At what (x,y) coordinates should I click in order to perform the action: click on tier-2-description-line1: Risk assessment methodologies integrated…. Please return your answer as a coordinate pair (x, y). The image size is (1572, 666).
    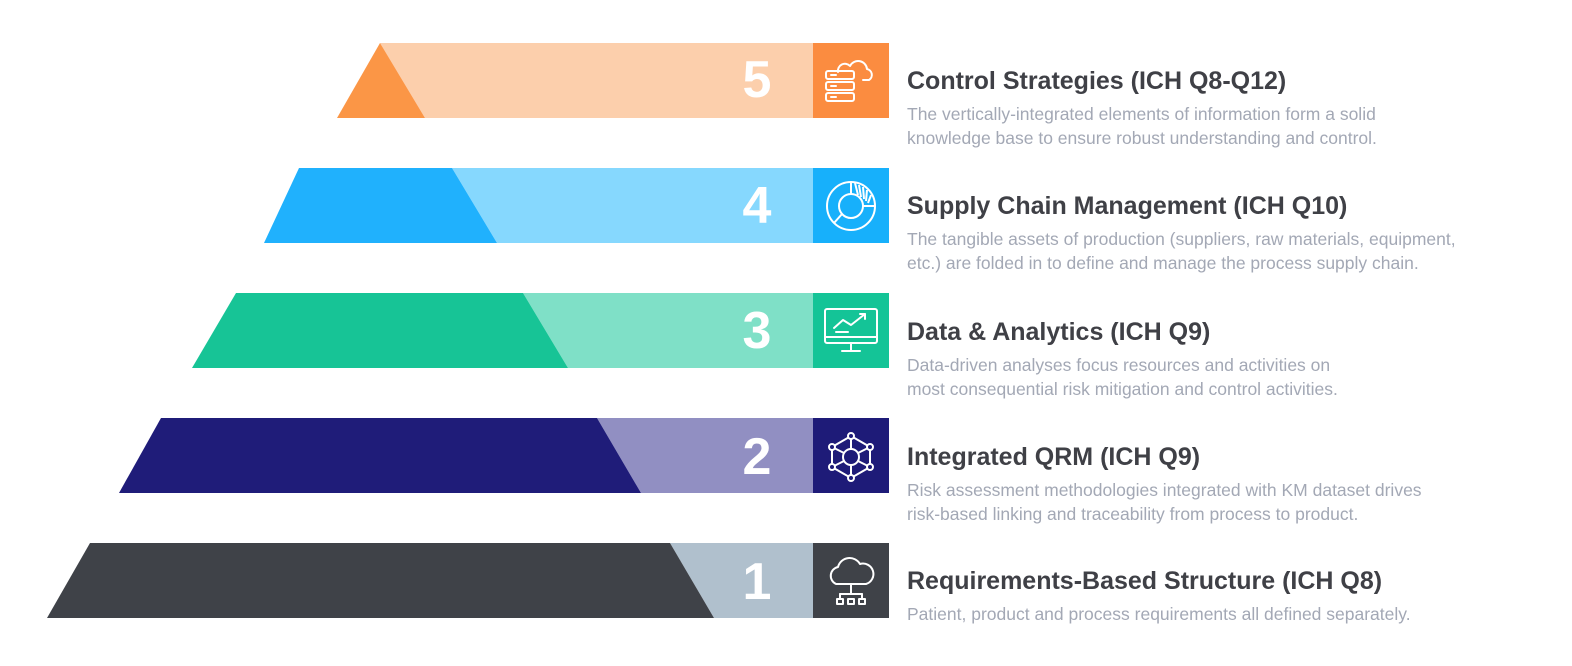
    Looking at the image, I should click on (1164, 490).